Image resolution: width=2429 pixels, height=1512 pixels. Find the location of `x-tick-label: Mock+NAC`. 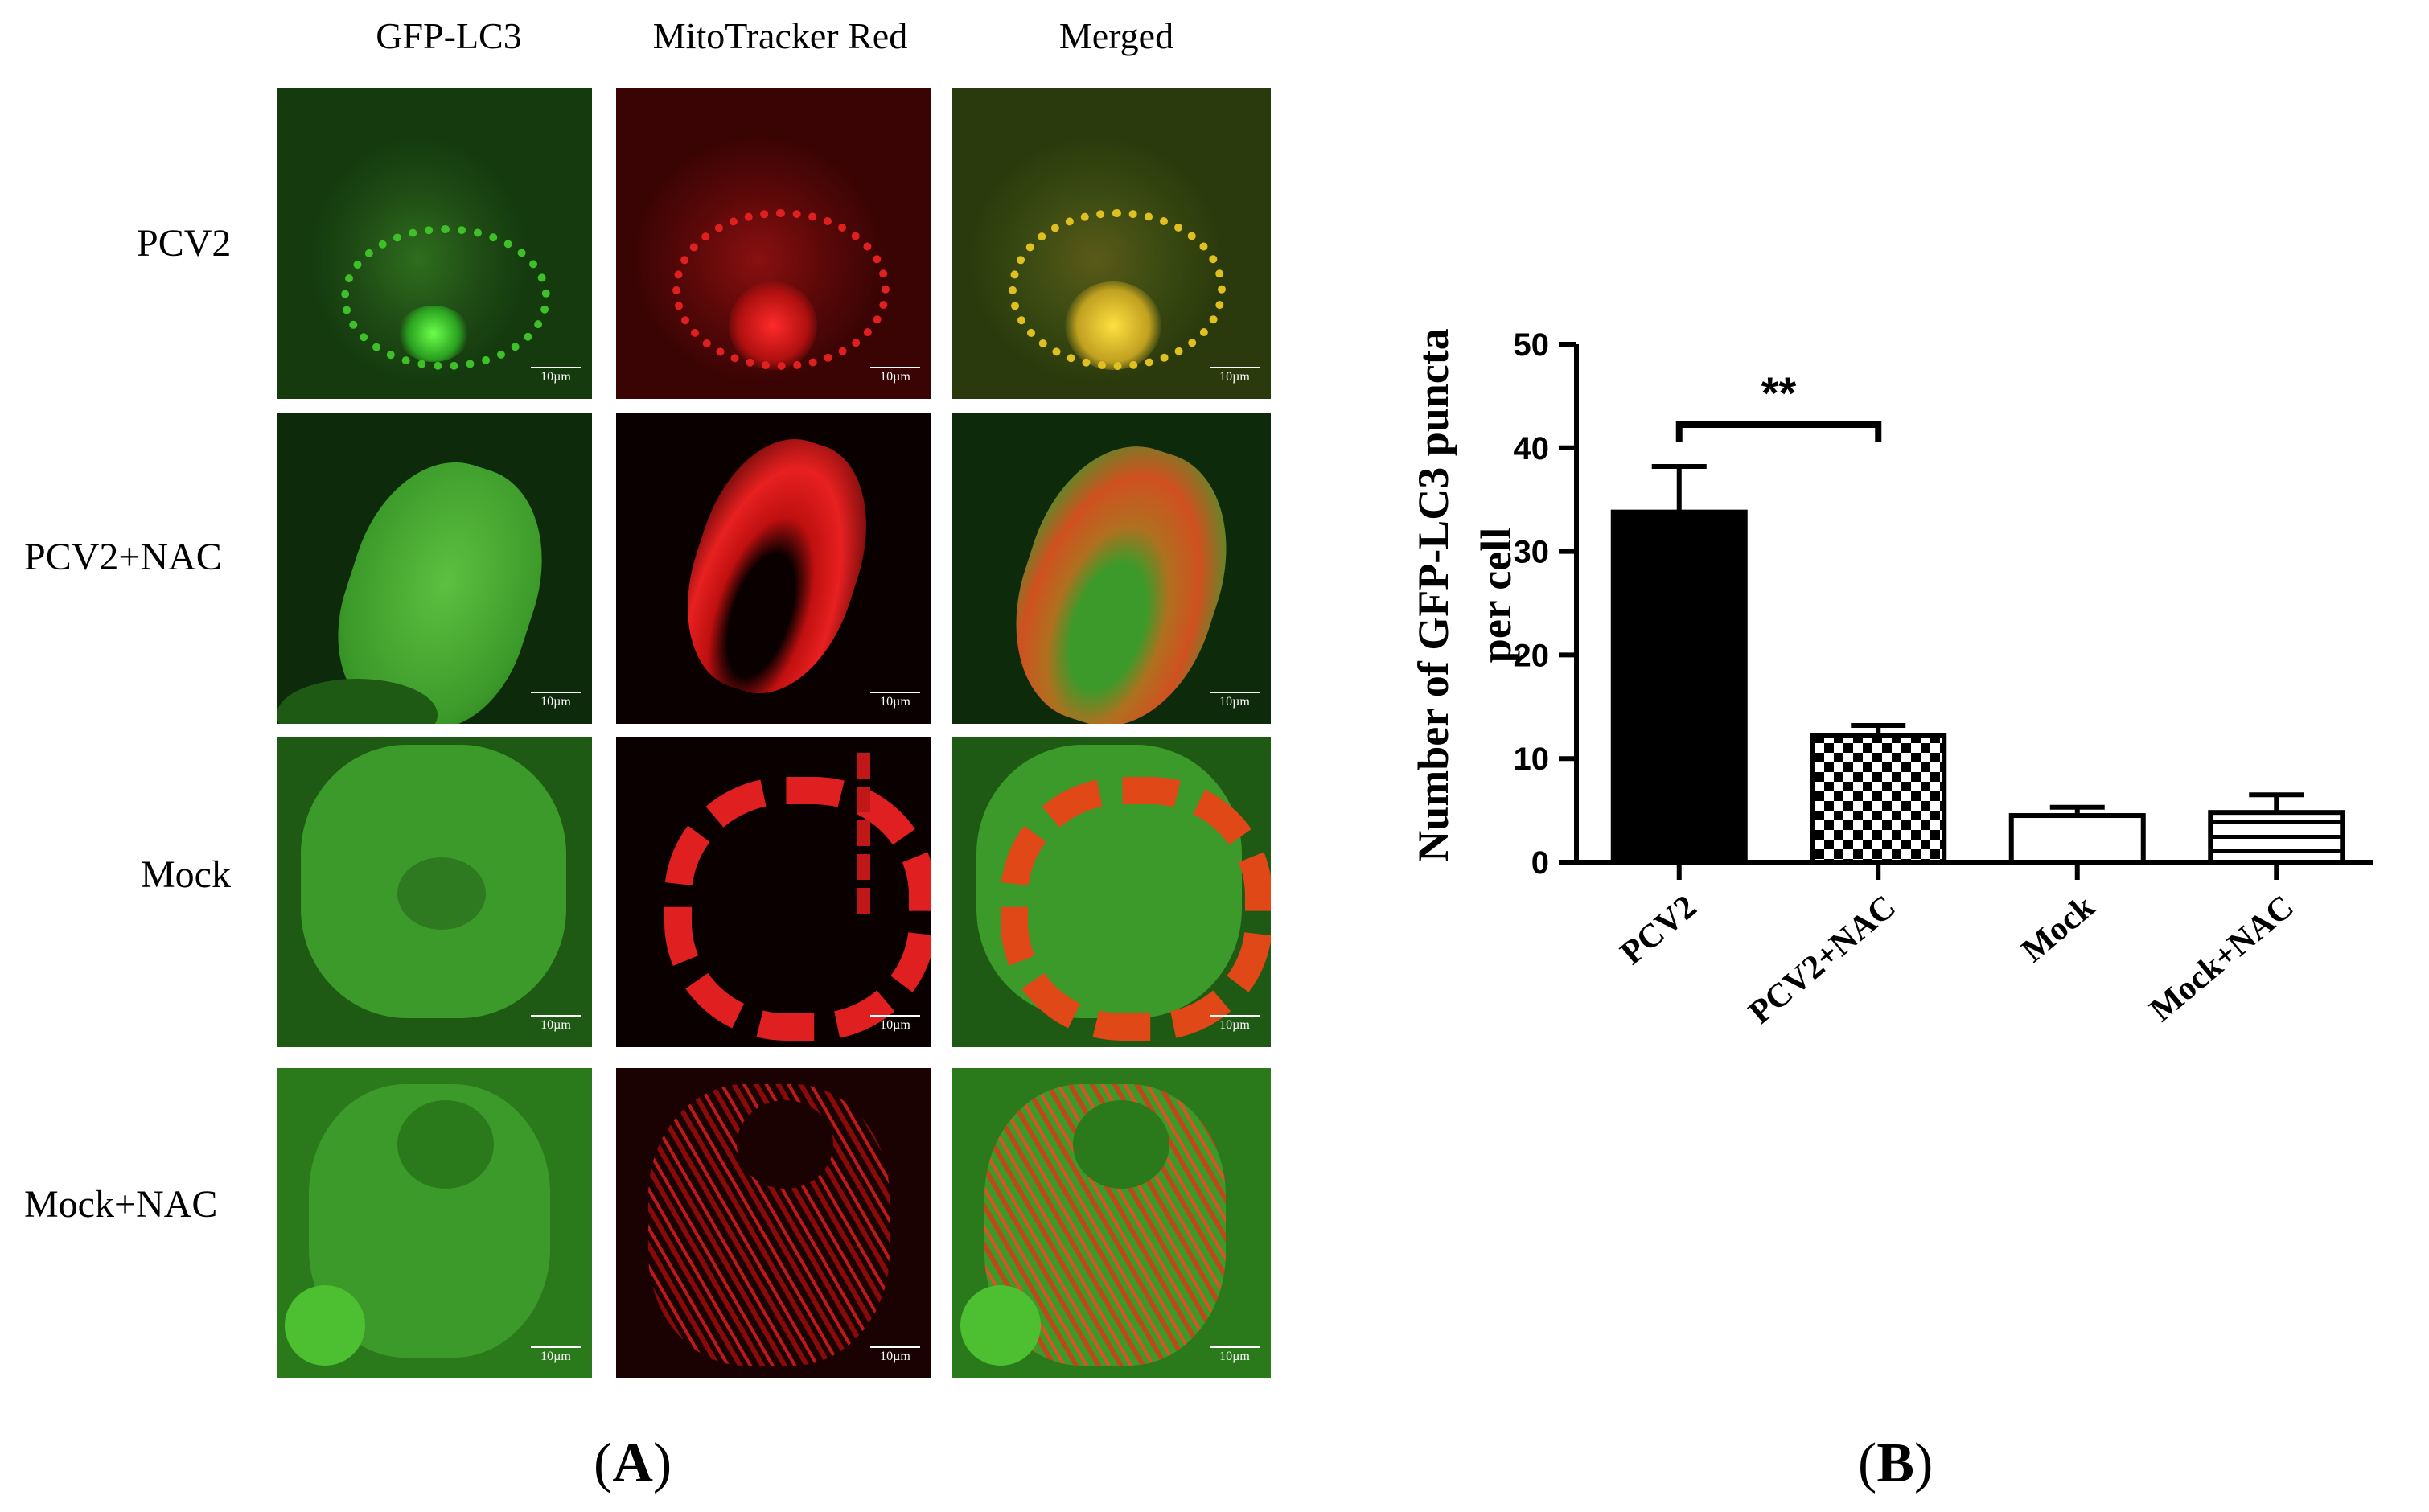

x-tick-label: Mock+NAC is located at coordinates (2221, 959).